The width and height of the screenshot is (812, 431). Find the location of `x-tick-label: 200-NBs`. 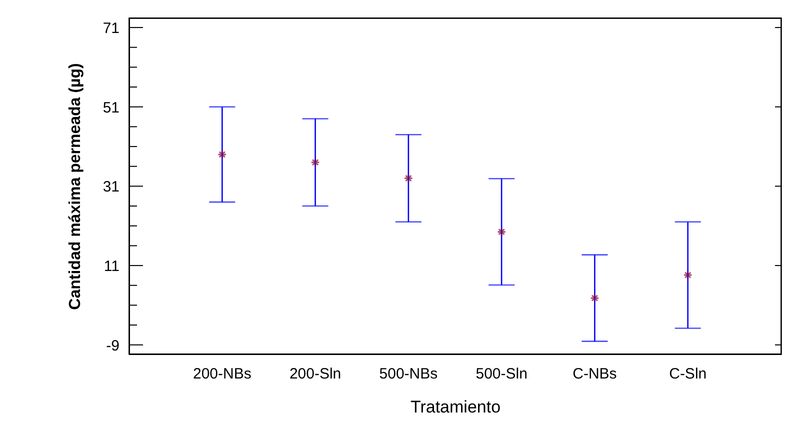

x-tick-label: 200-NBs is located at coordinates (222, 374).